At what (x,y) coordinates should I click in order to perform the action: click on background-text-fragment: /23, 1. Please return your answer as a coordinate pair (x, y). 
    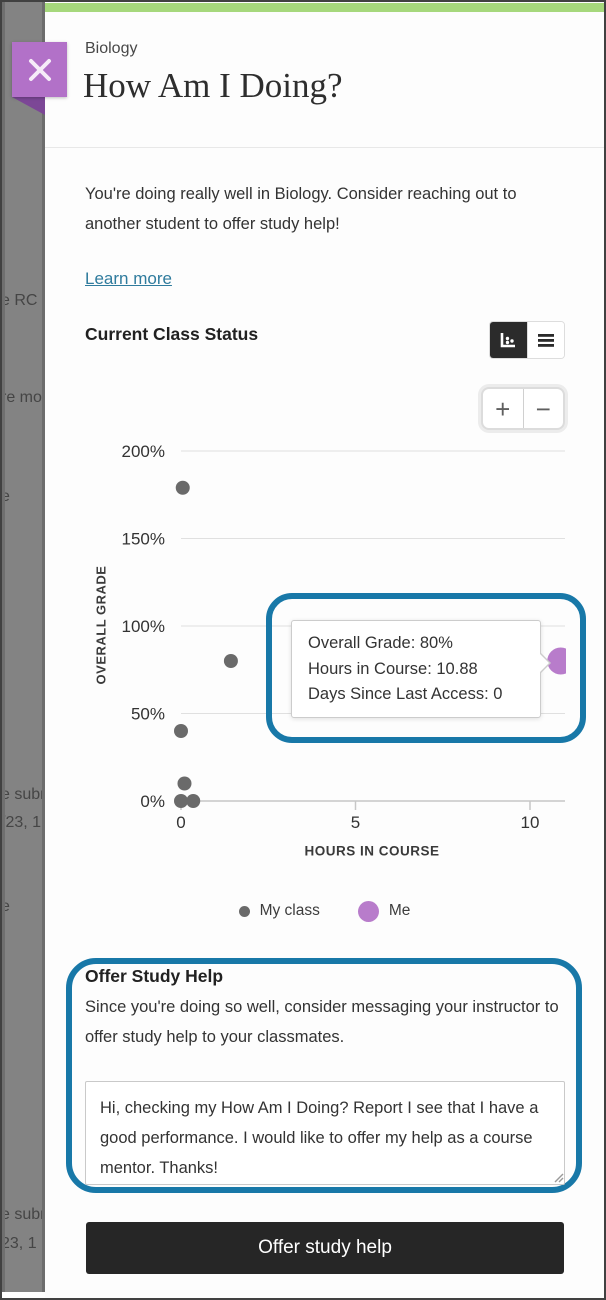
    Looking at the image, I should click on (21, 822).